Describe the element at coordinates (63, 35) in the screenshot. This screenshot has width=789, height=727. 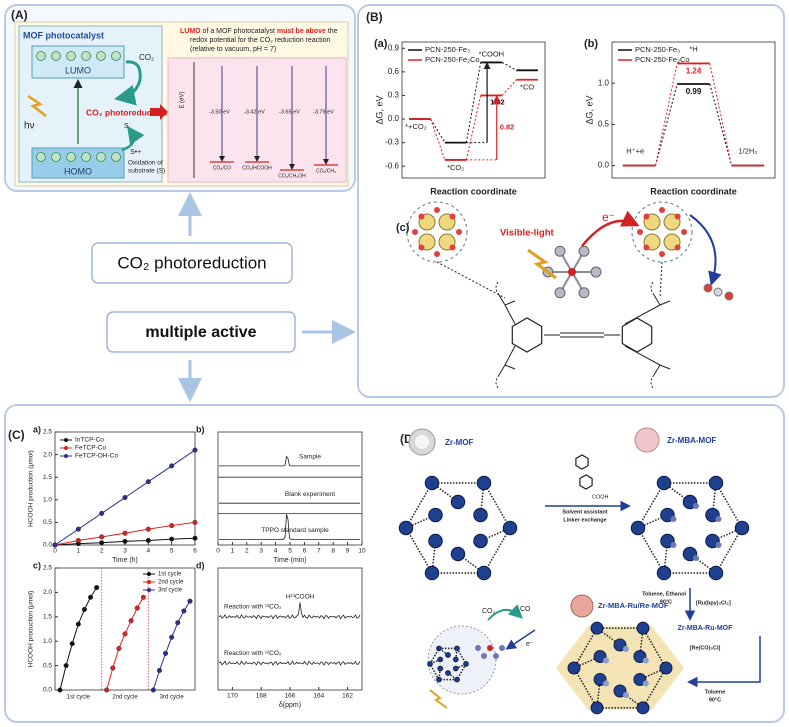
I see `label: MOF photocatalyst` at that location.